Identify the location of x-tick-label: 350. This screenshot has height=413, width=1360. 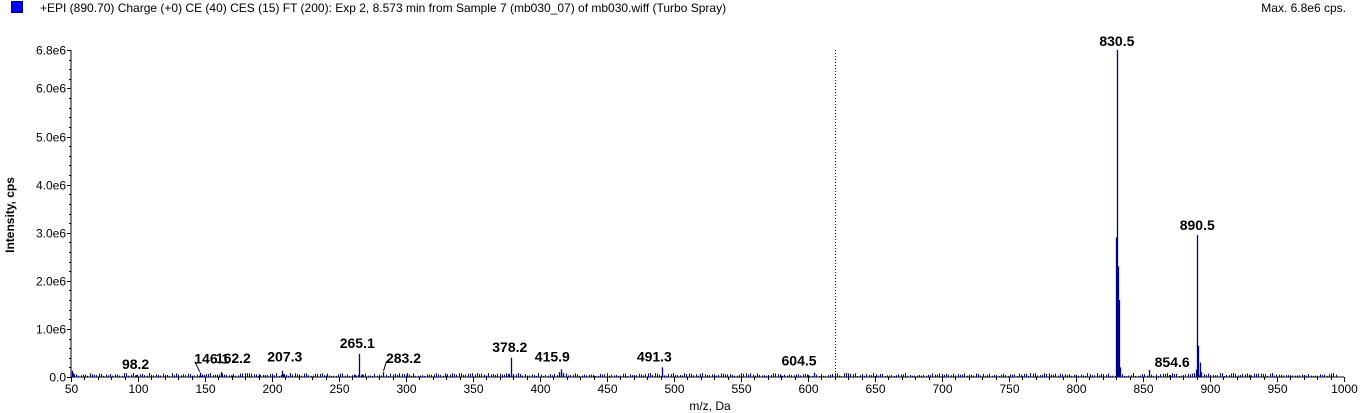
(473, 389).